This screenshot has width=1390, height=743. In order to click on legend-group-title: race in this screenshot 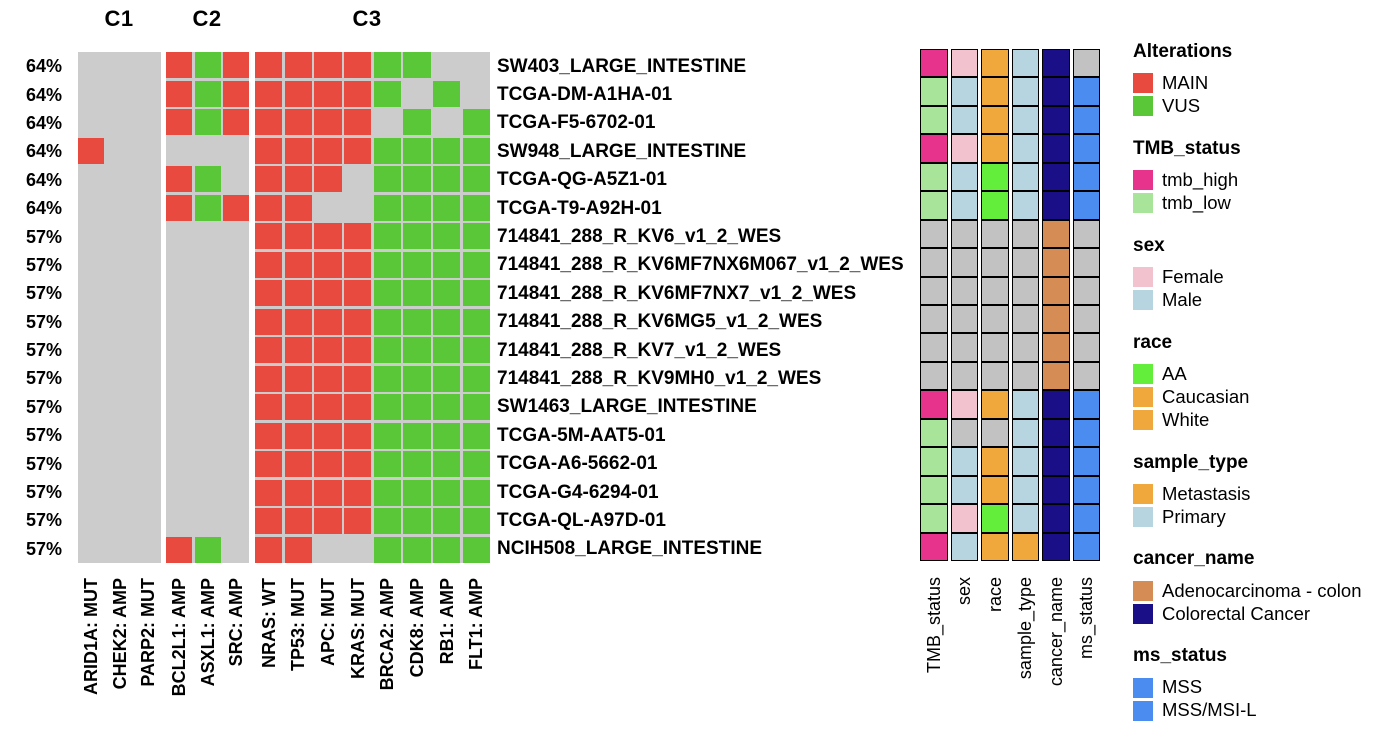, I will do `click(1153, 342)`.